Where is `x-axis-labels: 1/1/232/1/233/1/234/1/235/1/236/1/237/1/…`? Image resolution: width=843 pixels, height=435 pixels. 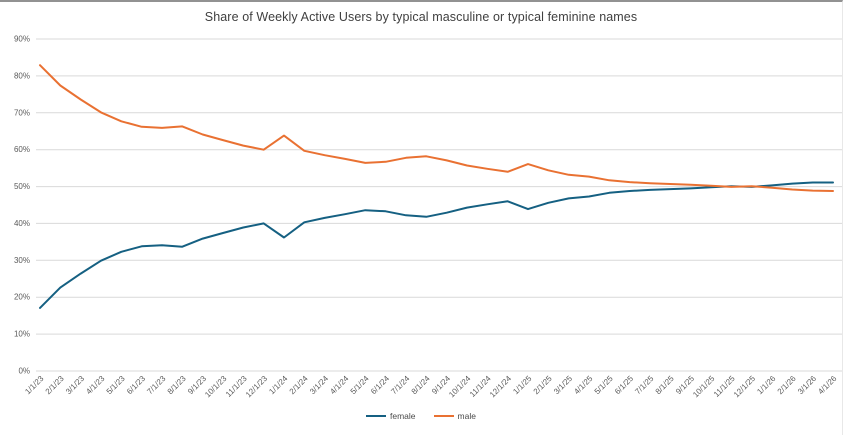
x-axis-labels: 1/1/232/1/233/1/234/1/235/1/236/1/237/1/… is located at coordinates (430, 387).